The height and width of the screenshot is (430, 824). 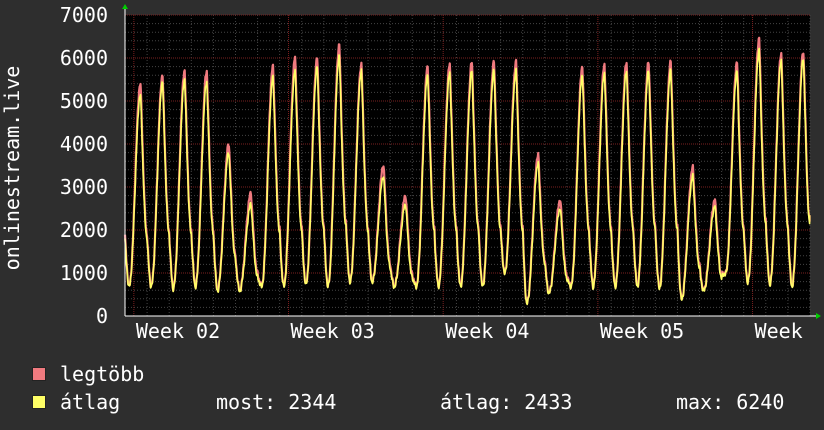 What do you see at coordinates (84, 187) in the screenshot?
I see `y-tick-label: 3000` at bounding box center [84, 187].